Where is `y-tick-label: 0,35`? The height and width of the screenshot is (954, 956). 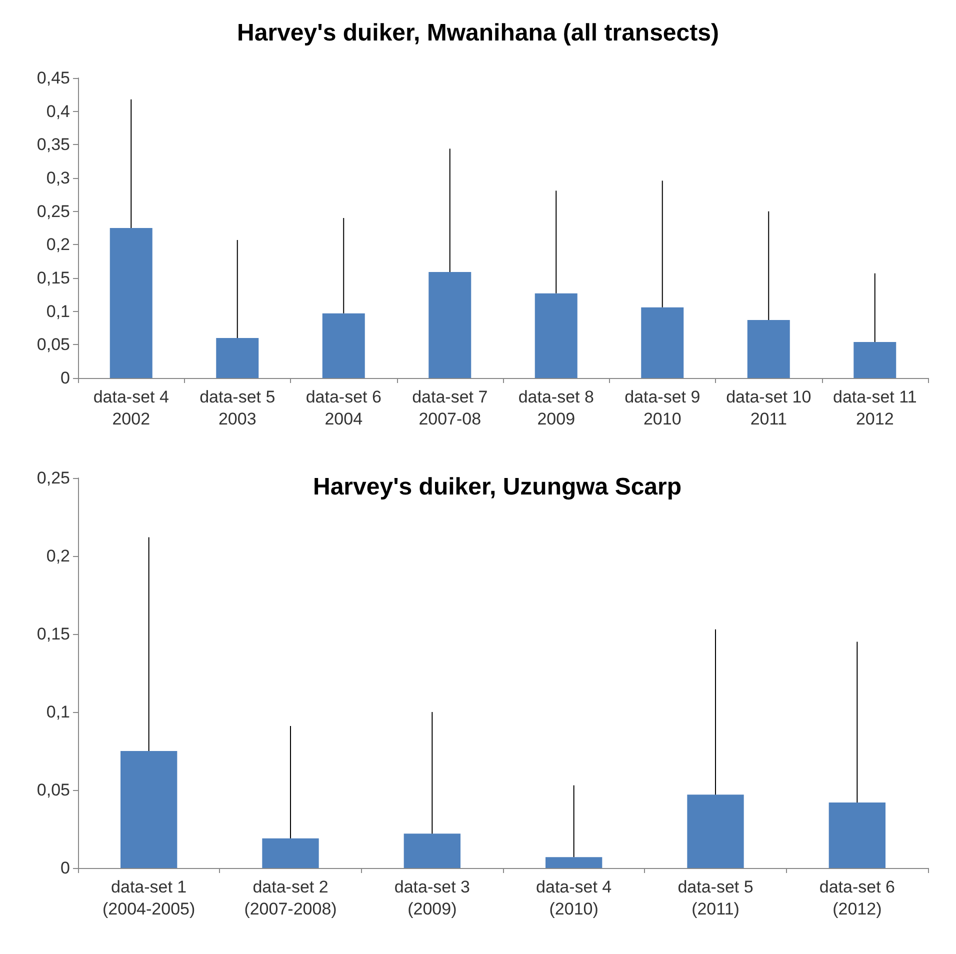 y-tick-label: 0,35 is located at coordinates (53, 144).